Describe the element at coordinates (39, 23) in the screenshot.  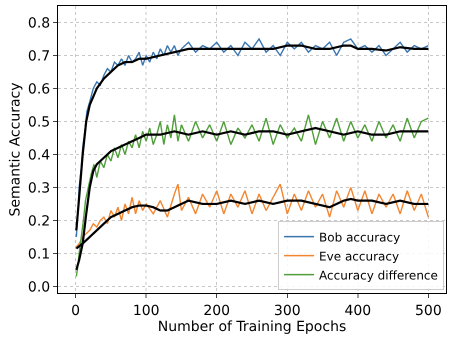
I see `y-tick-label: 0.8` at that location.